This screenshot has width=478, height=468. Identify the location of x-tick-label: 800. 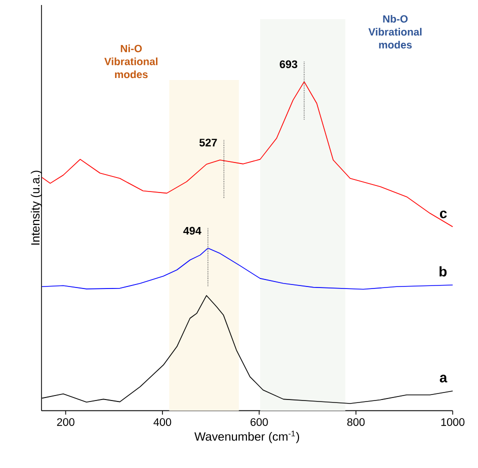
(356, 422).